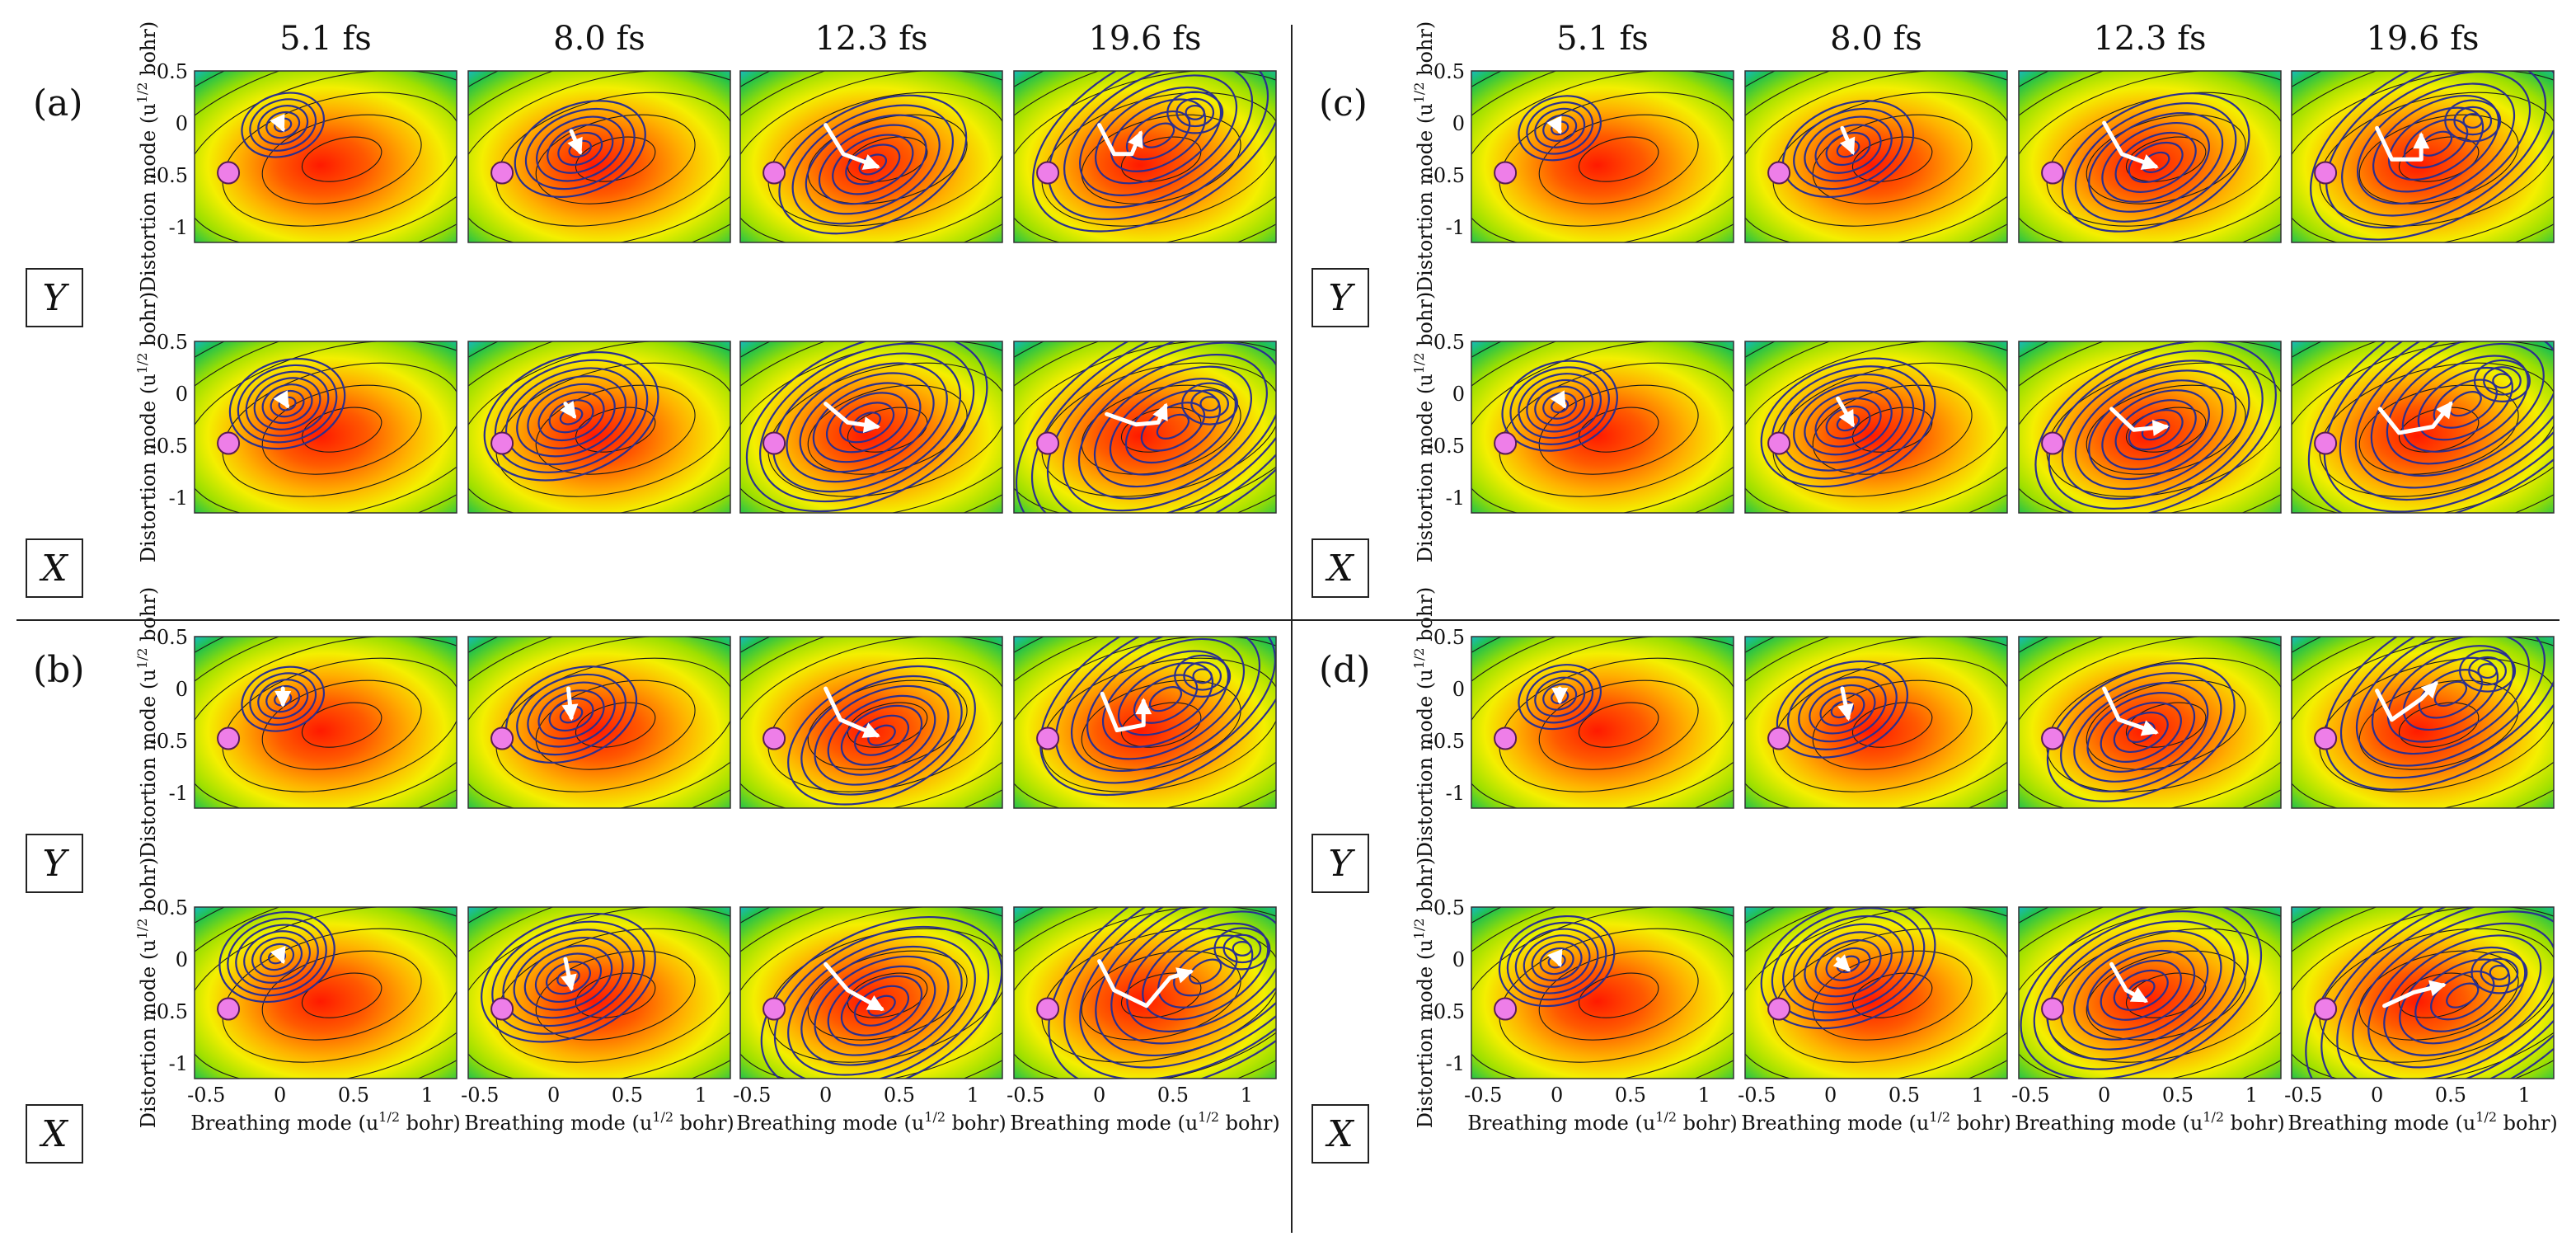 The image size is (2576, 1260). What do you see at coordinates (826, 1095) in the screenshot?
I see `x-tick-label: 0` at bounding box center [826, 1095].